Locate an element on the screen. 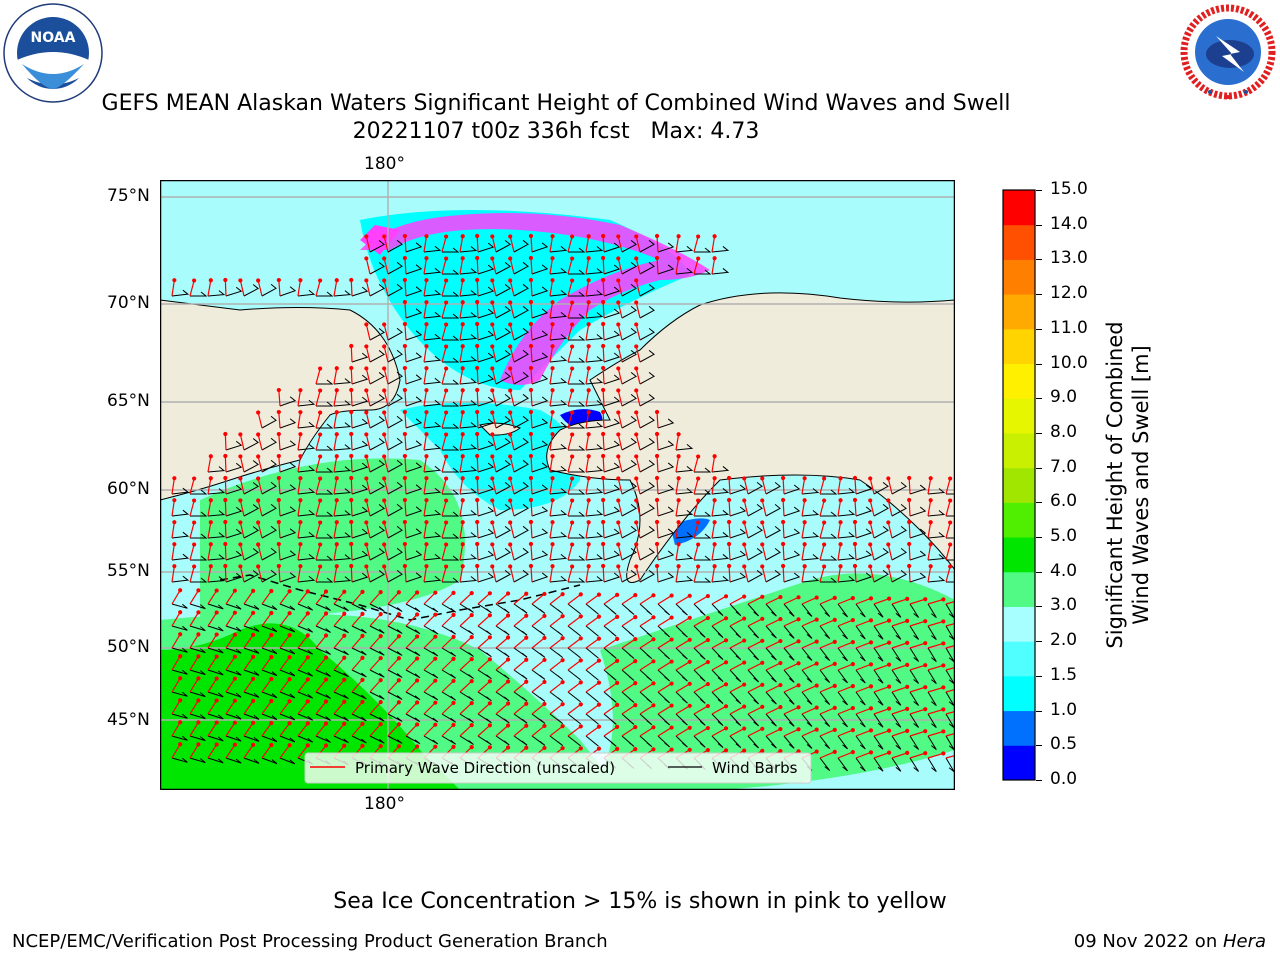 This screenshot has height=960, width=1280. land-alaska is located at coordinates (750, 437).